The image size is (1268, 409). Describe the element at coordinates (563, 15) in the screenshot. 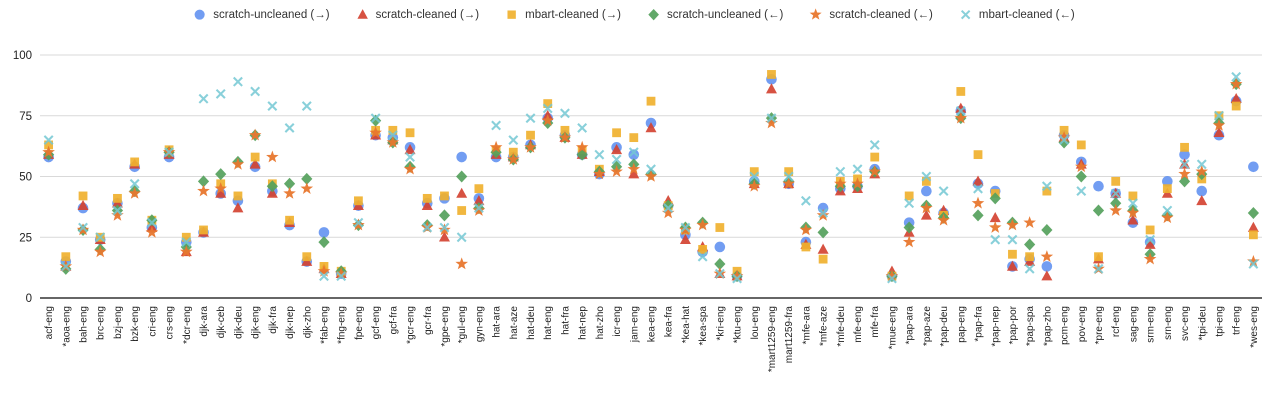

I see `legend-item: mbart-cleaned (→)` at that location.